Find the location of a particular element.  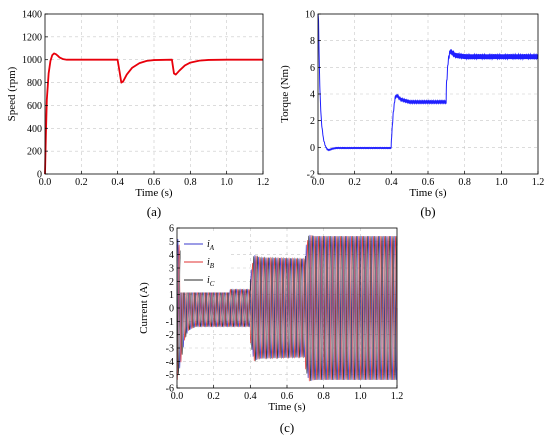

legend-label-c: iC is located at coordinates (211, 281).